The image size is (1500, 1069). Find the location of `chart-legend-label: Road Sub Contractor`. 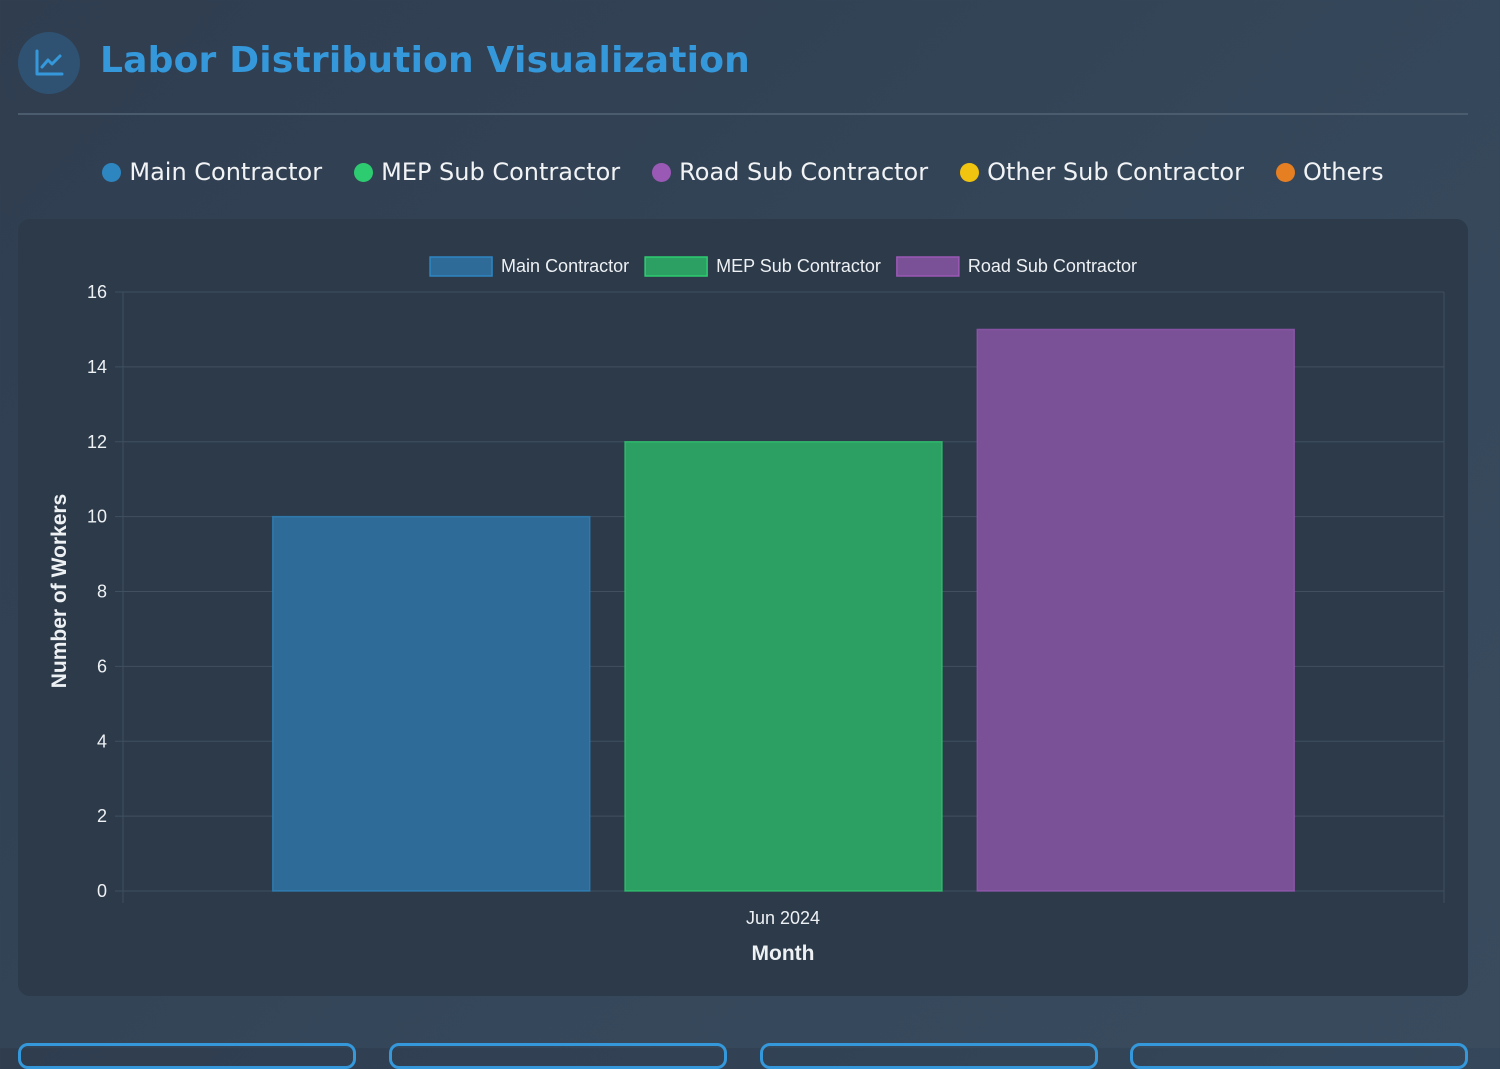

chart-legend-label: Road Sub Contractor is located at coordinates (1052, 266).